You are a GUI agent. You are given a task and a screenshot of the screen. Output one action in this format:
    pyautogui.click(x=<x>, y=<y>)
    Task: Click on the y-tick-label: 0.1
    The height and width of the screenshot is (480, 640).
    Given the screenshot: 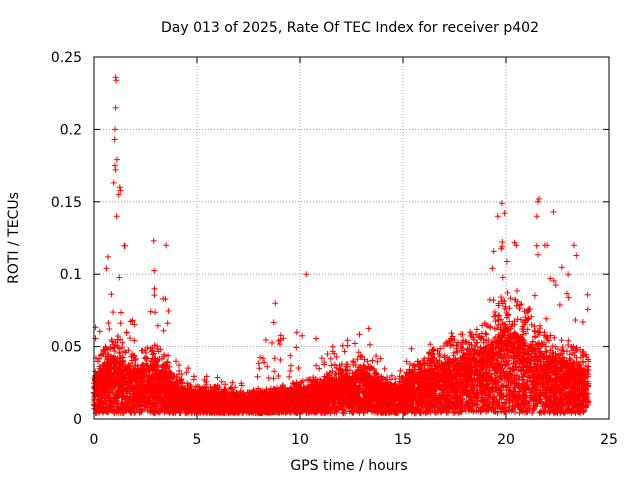 What is the action you would take?
    pyautogui.click(x=71, y=275)
    